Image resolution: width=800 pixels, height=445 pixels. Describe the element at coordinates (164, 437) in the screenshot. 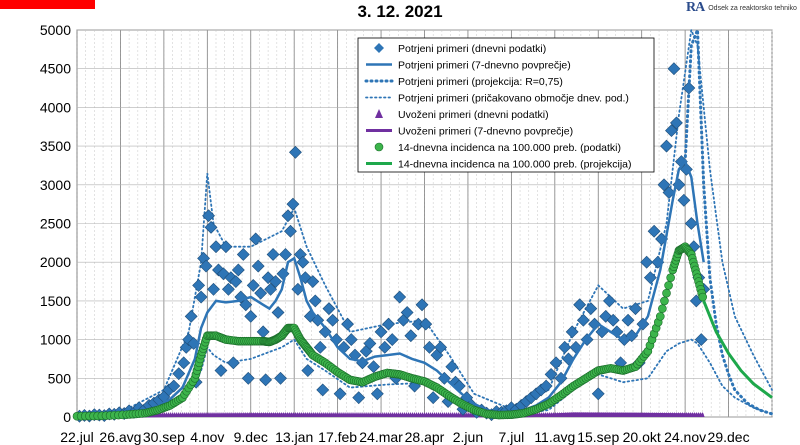

I see `x-tick-label: 30.sep` at that location.